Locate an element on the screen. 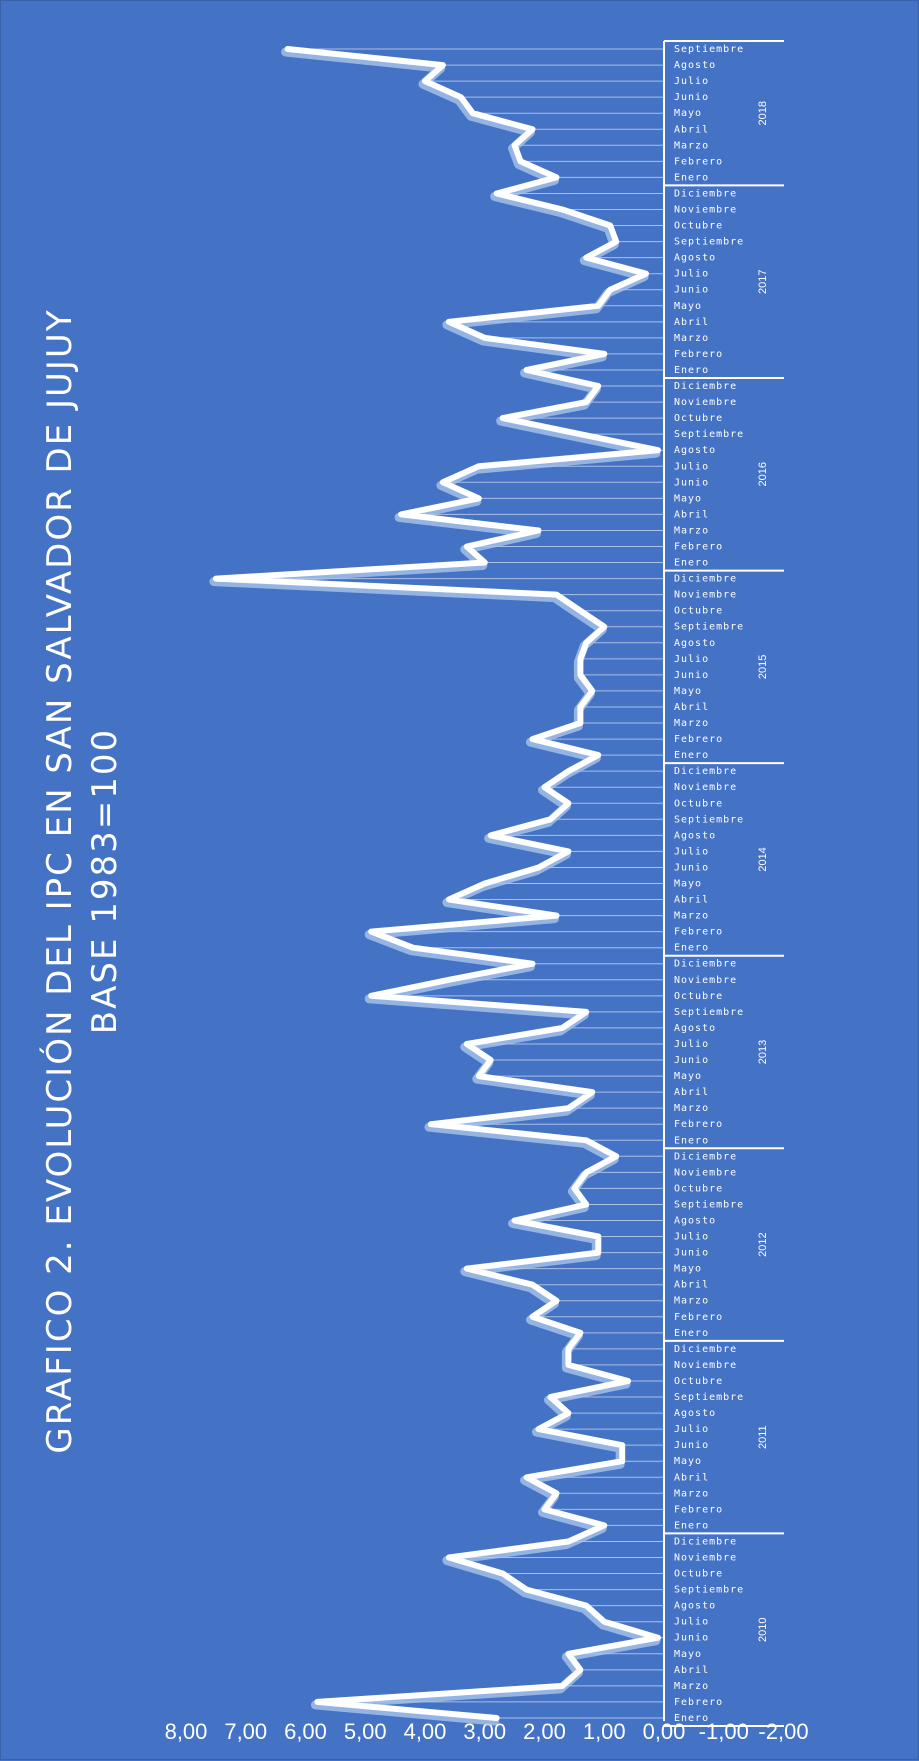 The image size is (919, 1761). year-label: 2011 is located at coordinates (763, 1437).